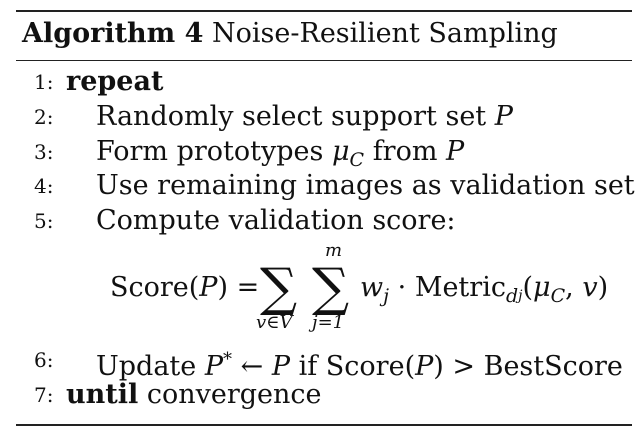  What do you see at coordinates (528, 366) in the screenshot?
I see `line-text: ) > BestScore` at bounding box center [528, 366].